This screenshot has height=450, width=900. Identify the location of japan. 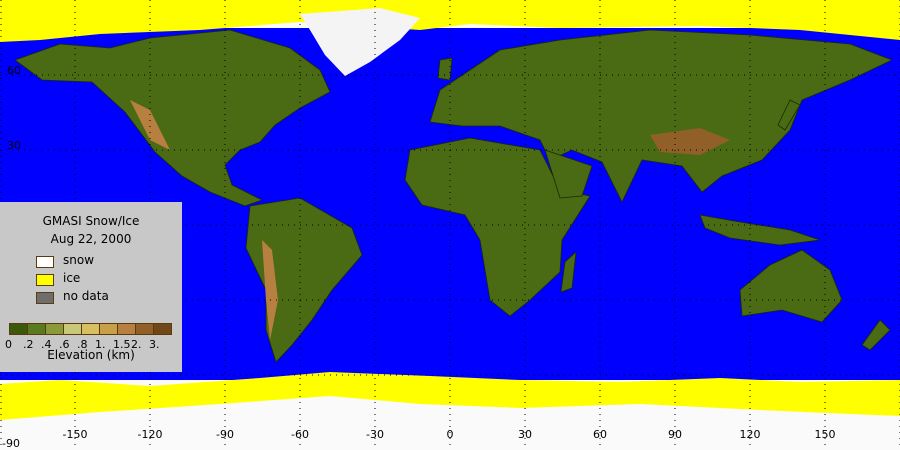
(789, 115).